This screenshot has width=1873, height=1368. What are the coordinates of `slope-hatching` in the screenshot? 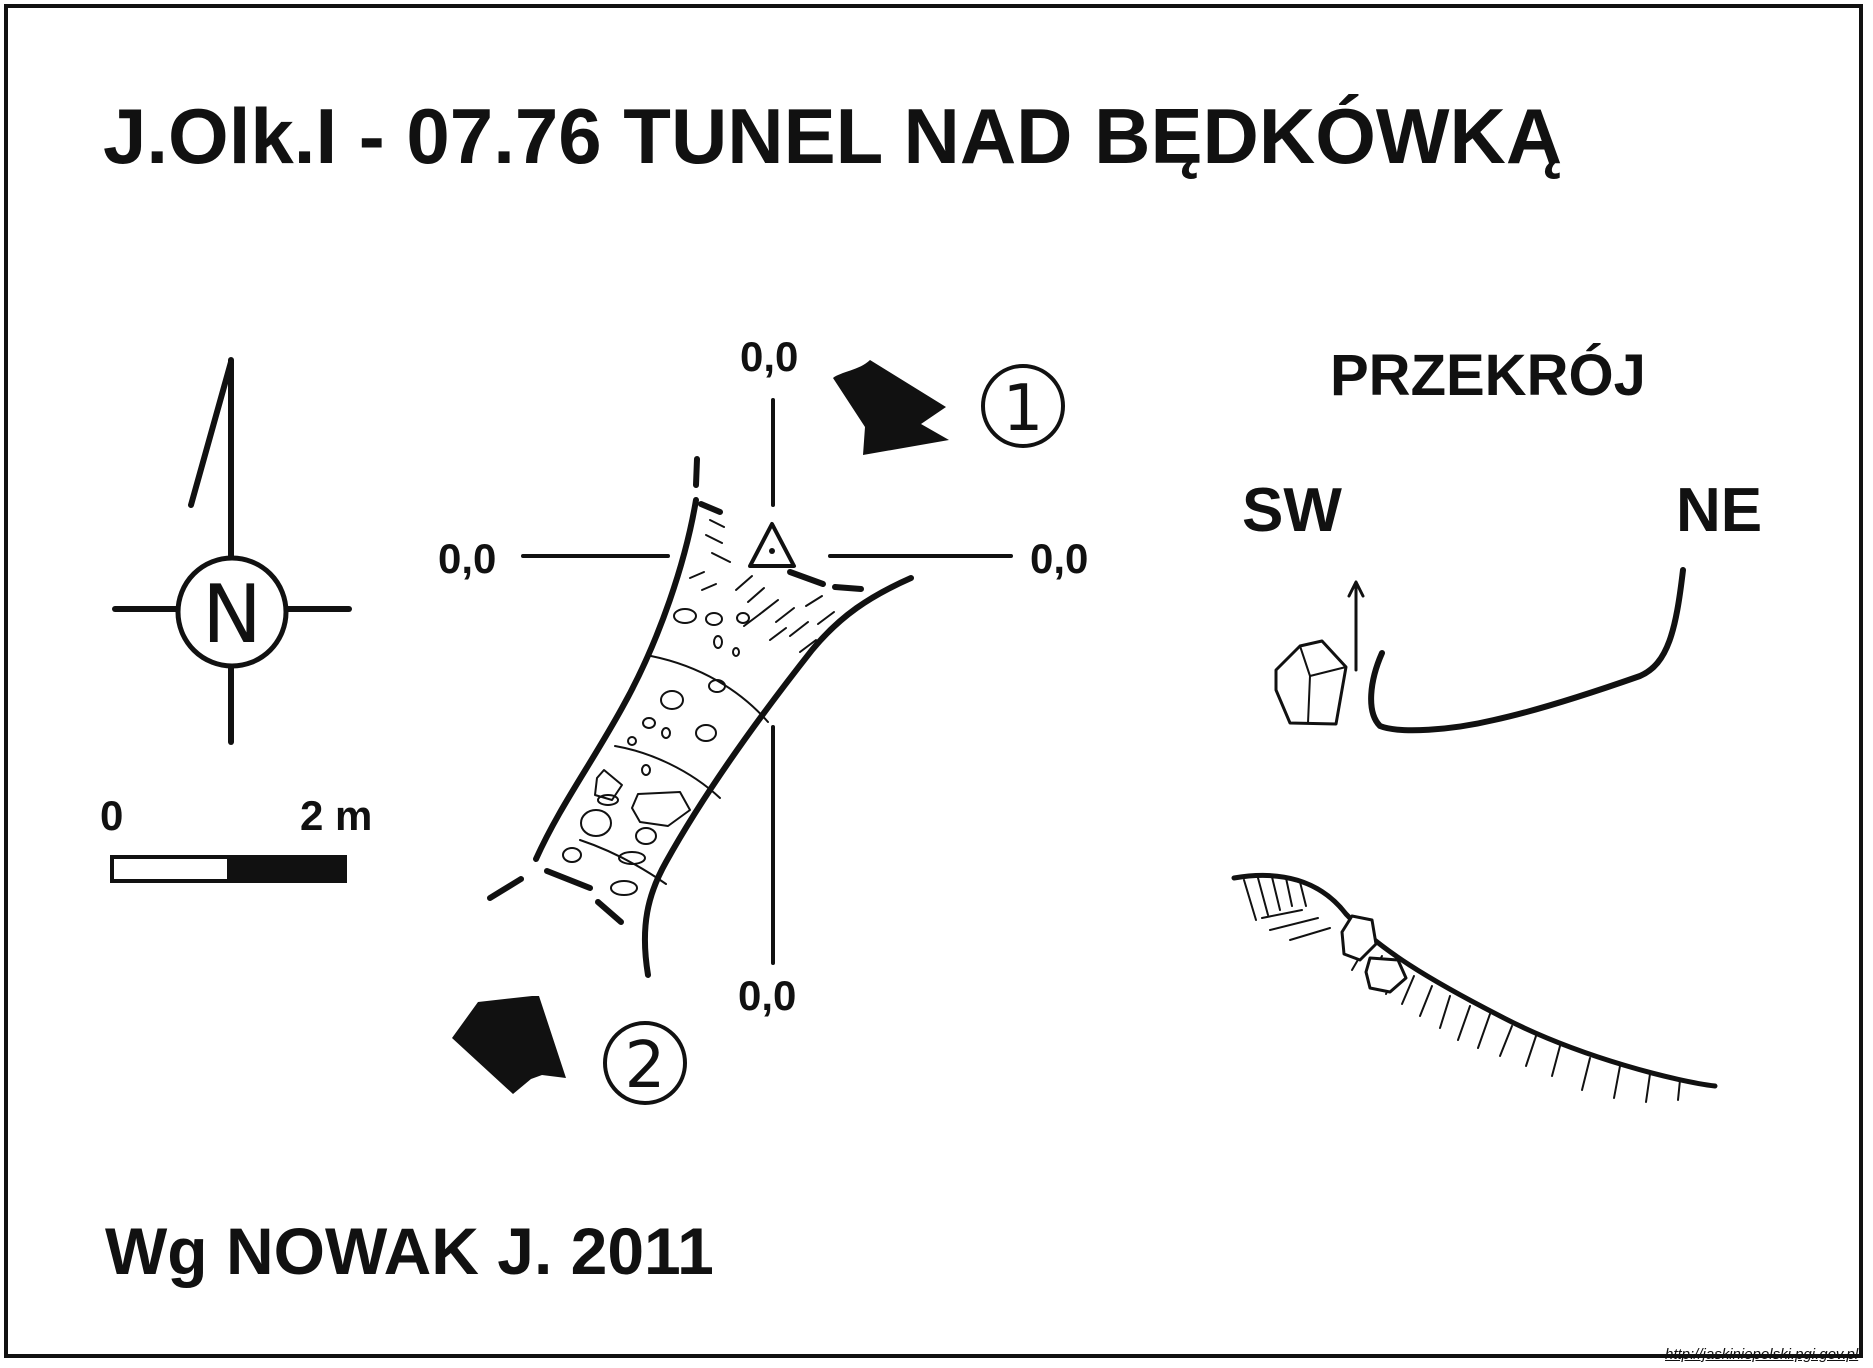 It's located at (1462, 989).